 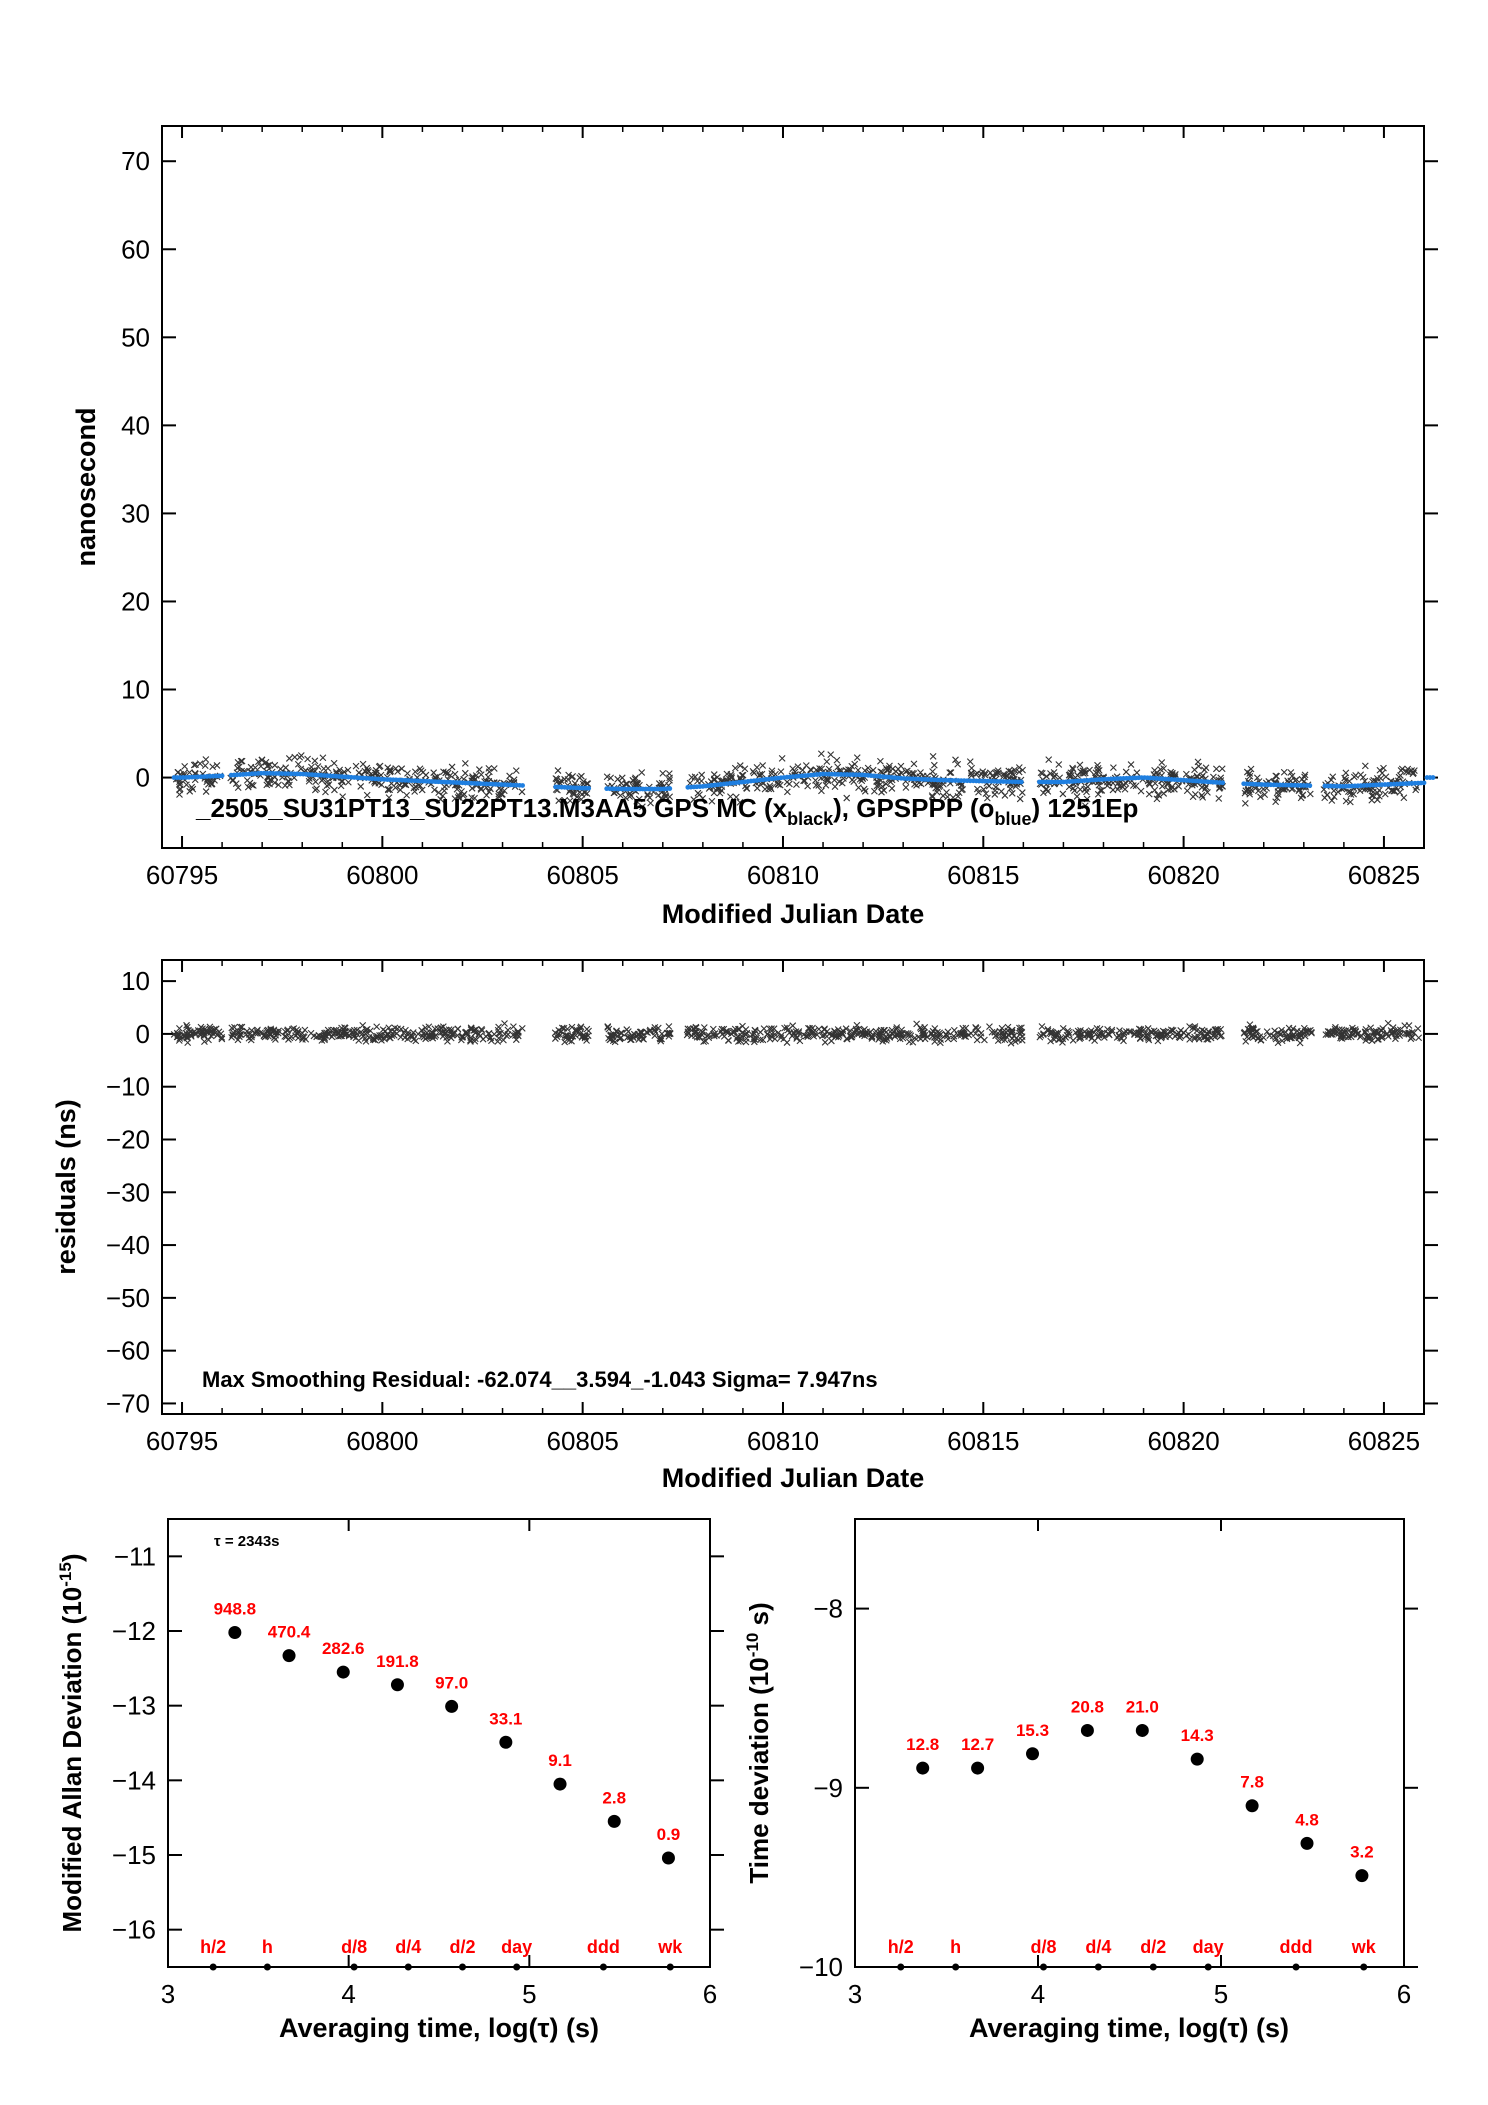 What do you see at coordinates (86, 486) in the screenshot?
I see `y-axis-label: nanosecond` at bounding box center [86, 486].